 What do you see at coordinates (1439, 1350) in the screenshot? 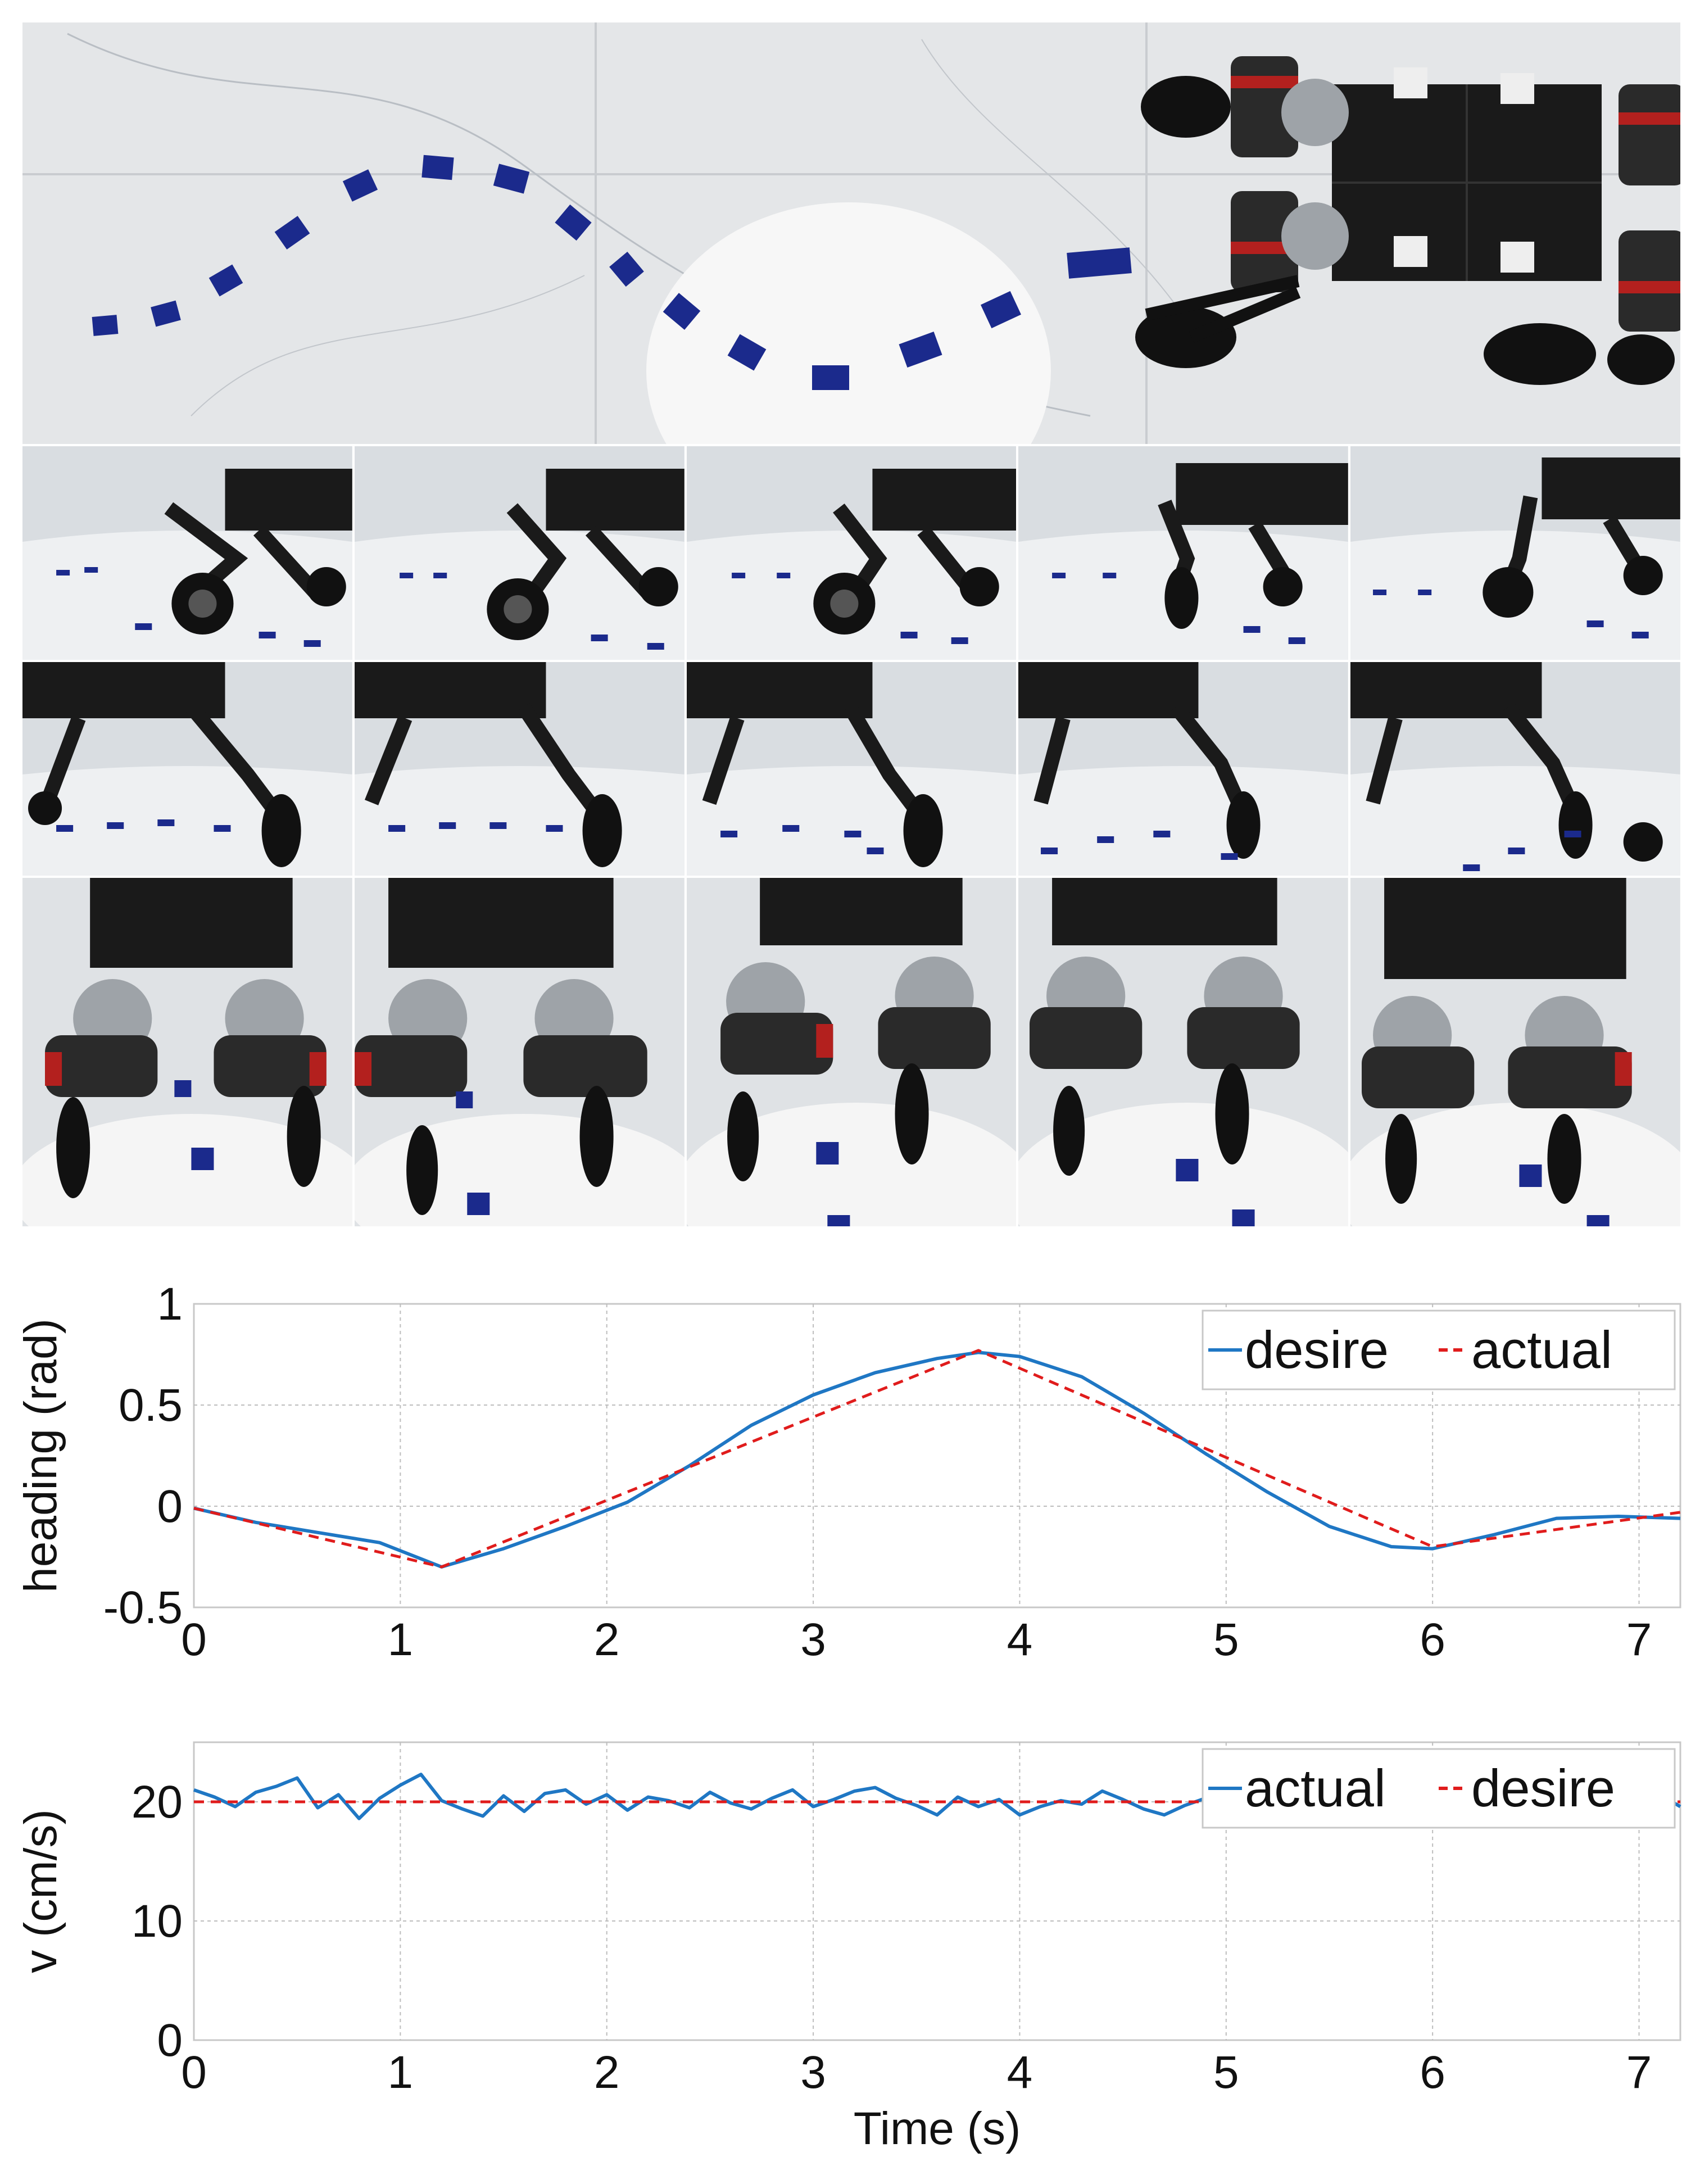
I see `heading-chart-legend: desire actual` at bounding box center [1439, 1350].